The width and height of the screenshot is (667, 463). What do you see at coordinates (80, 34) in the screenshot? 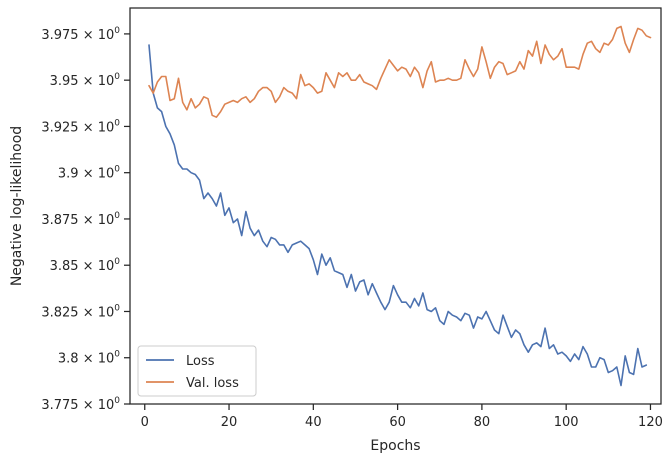
I see `y-tick-label: 3.975 × 100` at bounding box center [80, 34].